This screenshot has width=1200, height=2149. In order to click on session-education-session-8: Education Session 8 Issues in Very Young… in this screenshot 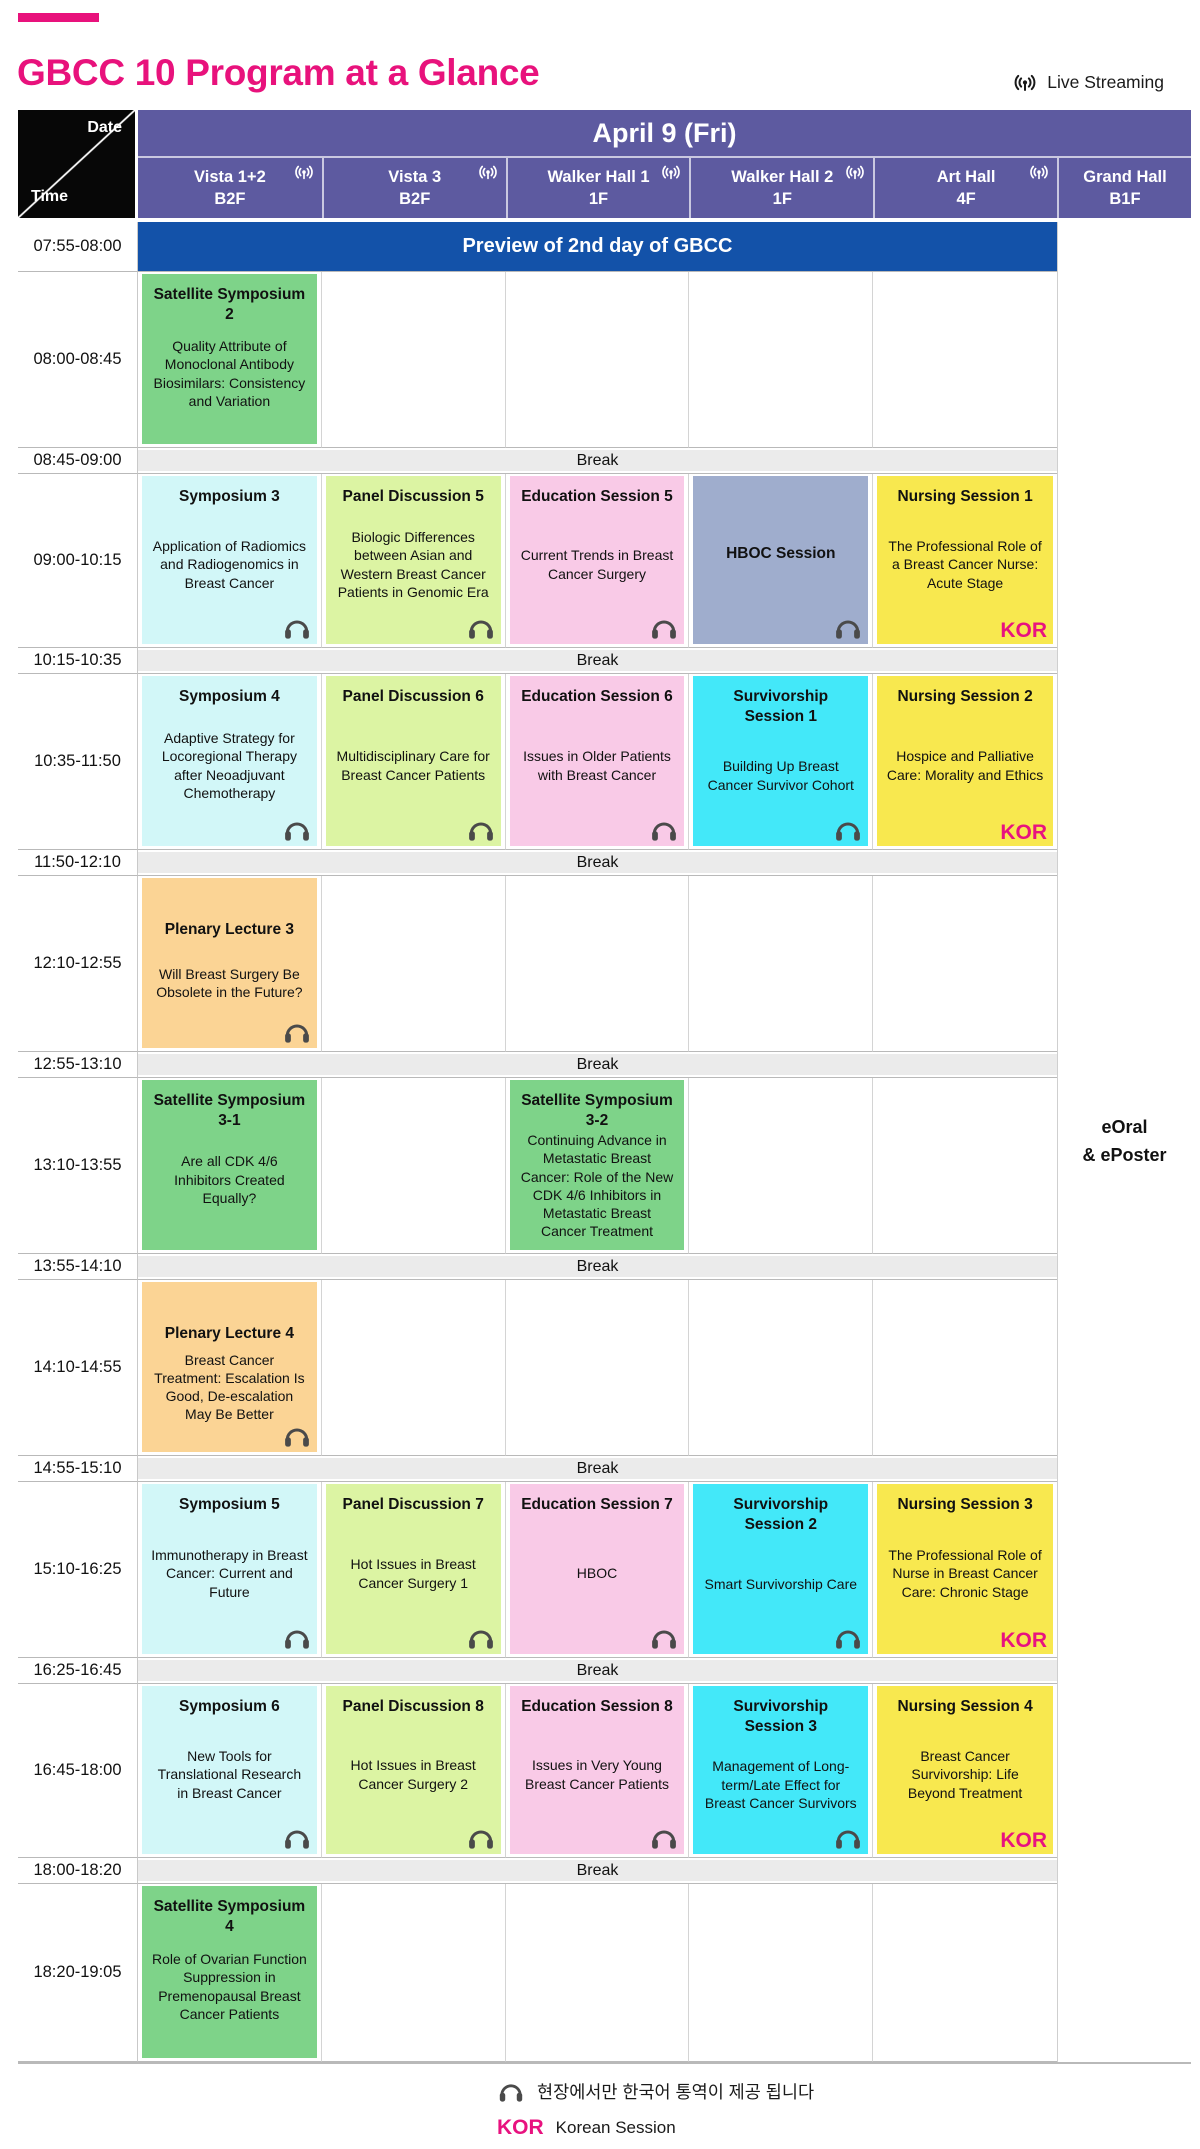, I will do `click(597, 1770)`.